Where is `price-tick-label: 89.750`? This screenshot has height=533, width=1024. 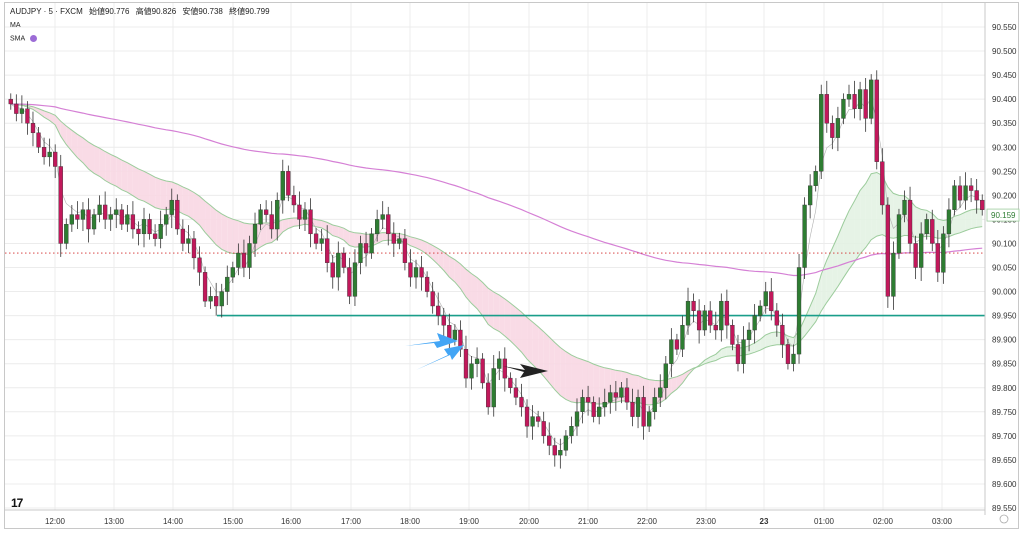 price-tick-label: 89.750 is located at coordinates (1004, 412).